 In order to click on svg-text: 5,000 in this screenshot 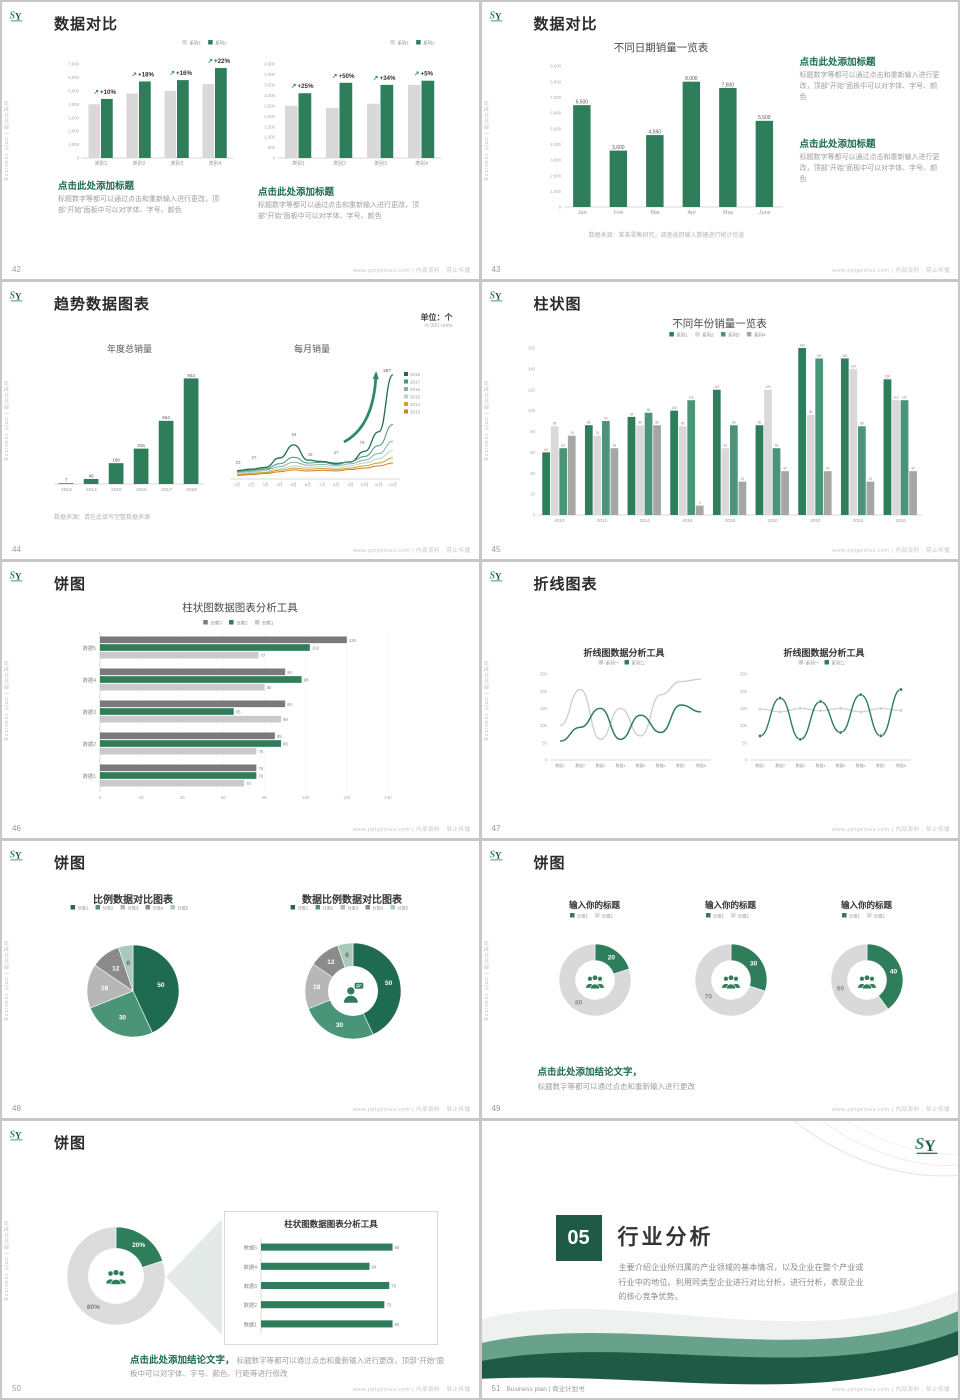, I will do `click(73, 90)`.